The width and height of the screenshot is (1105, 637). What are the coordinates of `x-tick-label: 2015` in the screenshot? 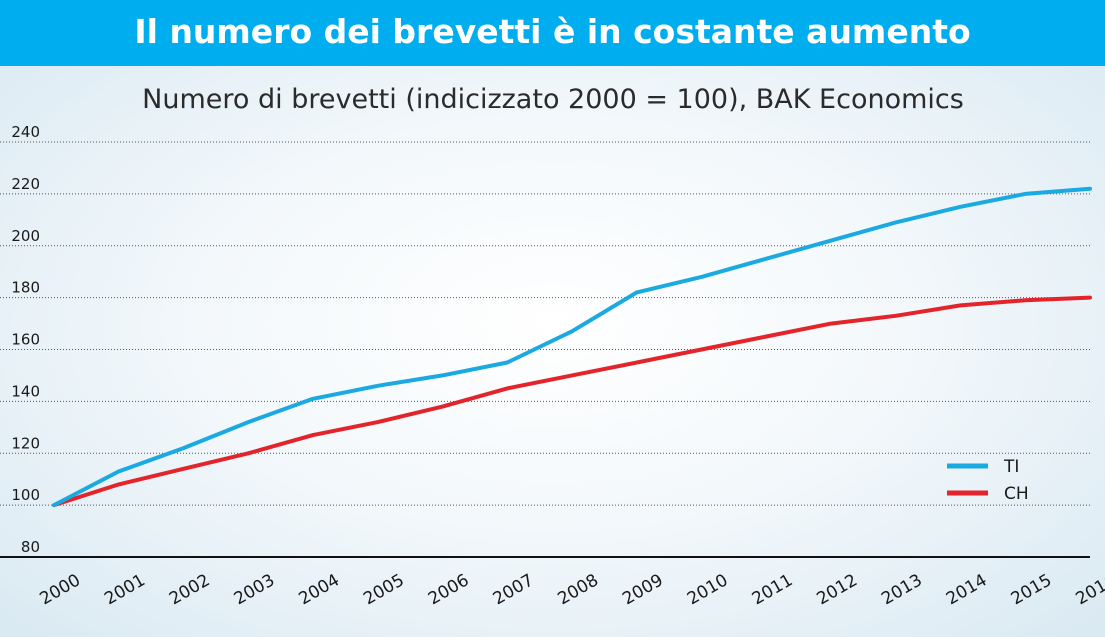 It's located at (1031, 589).